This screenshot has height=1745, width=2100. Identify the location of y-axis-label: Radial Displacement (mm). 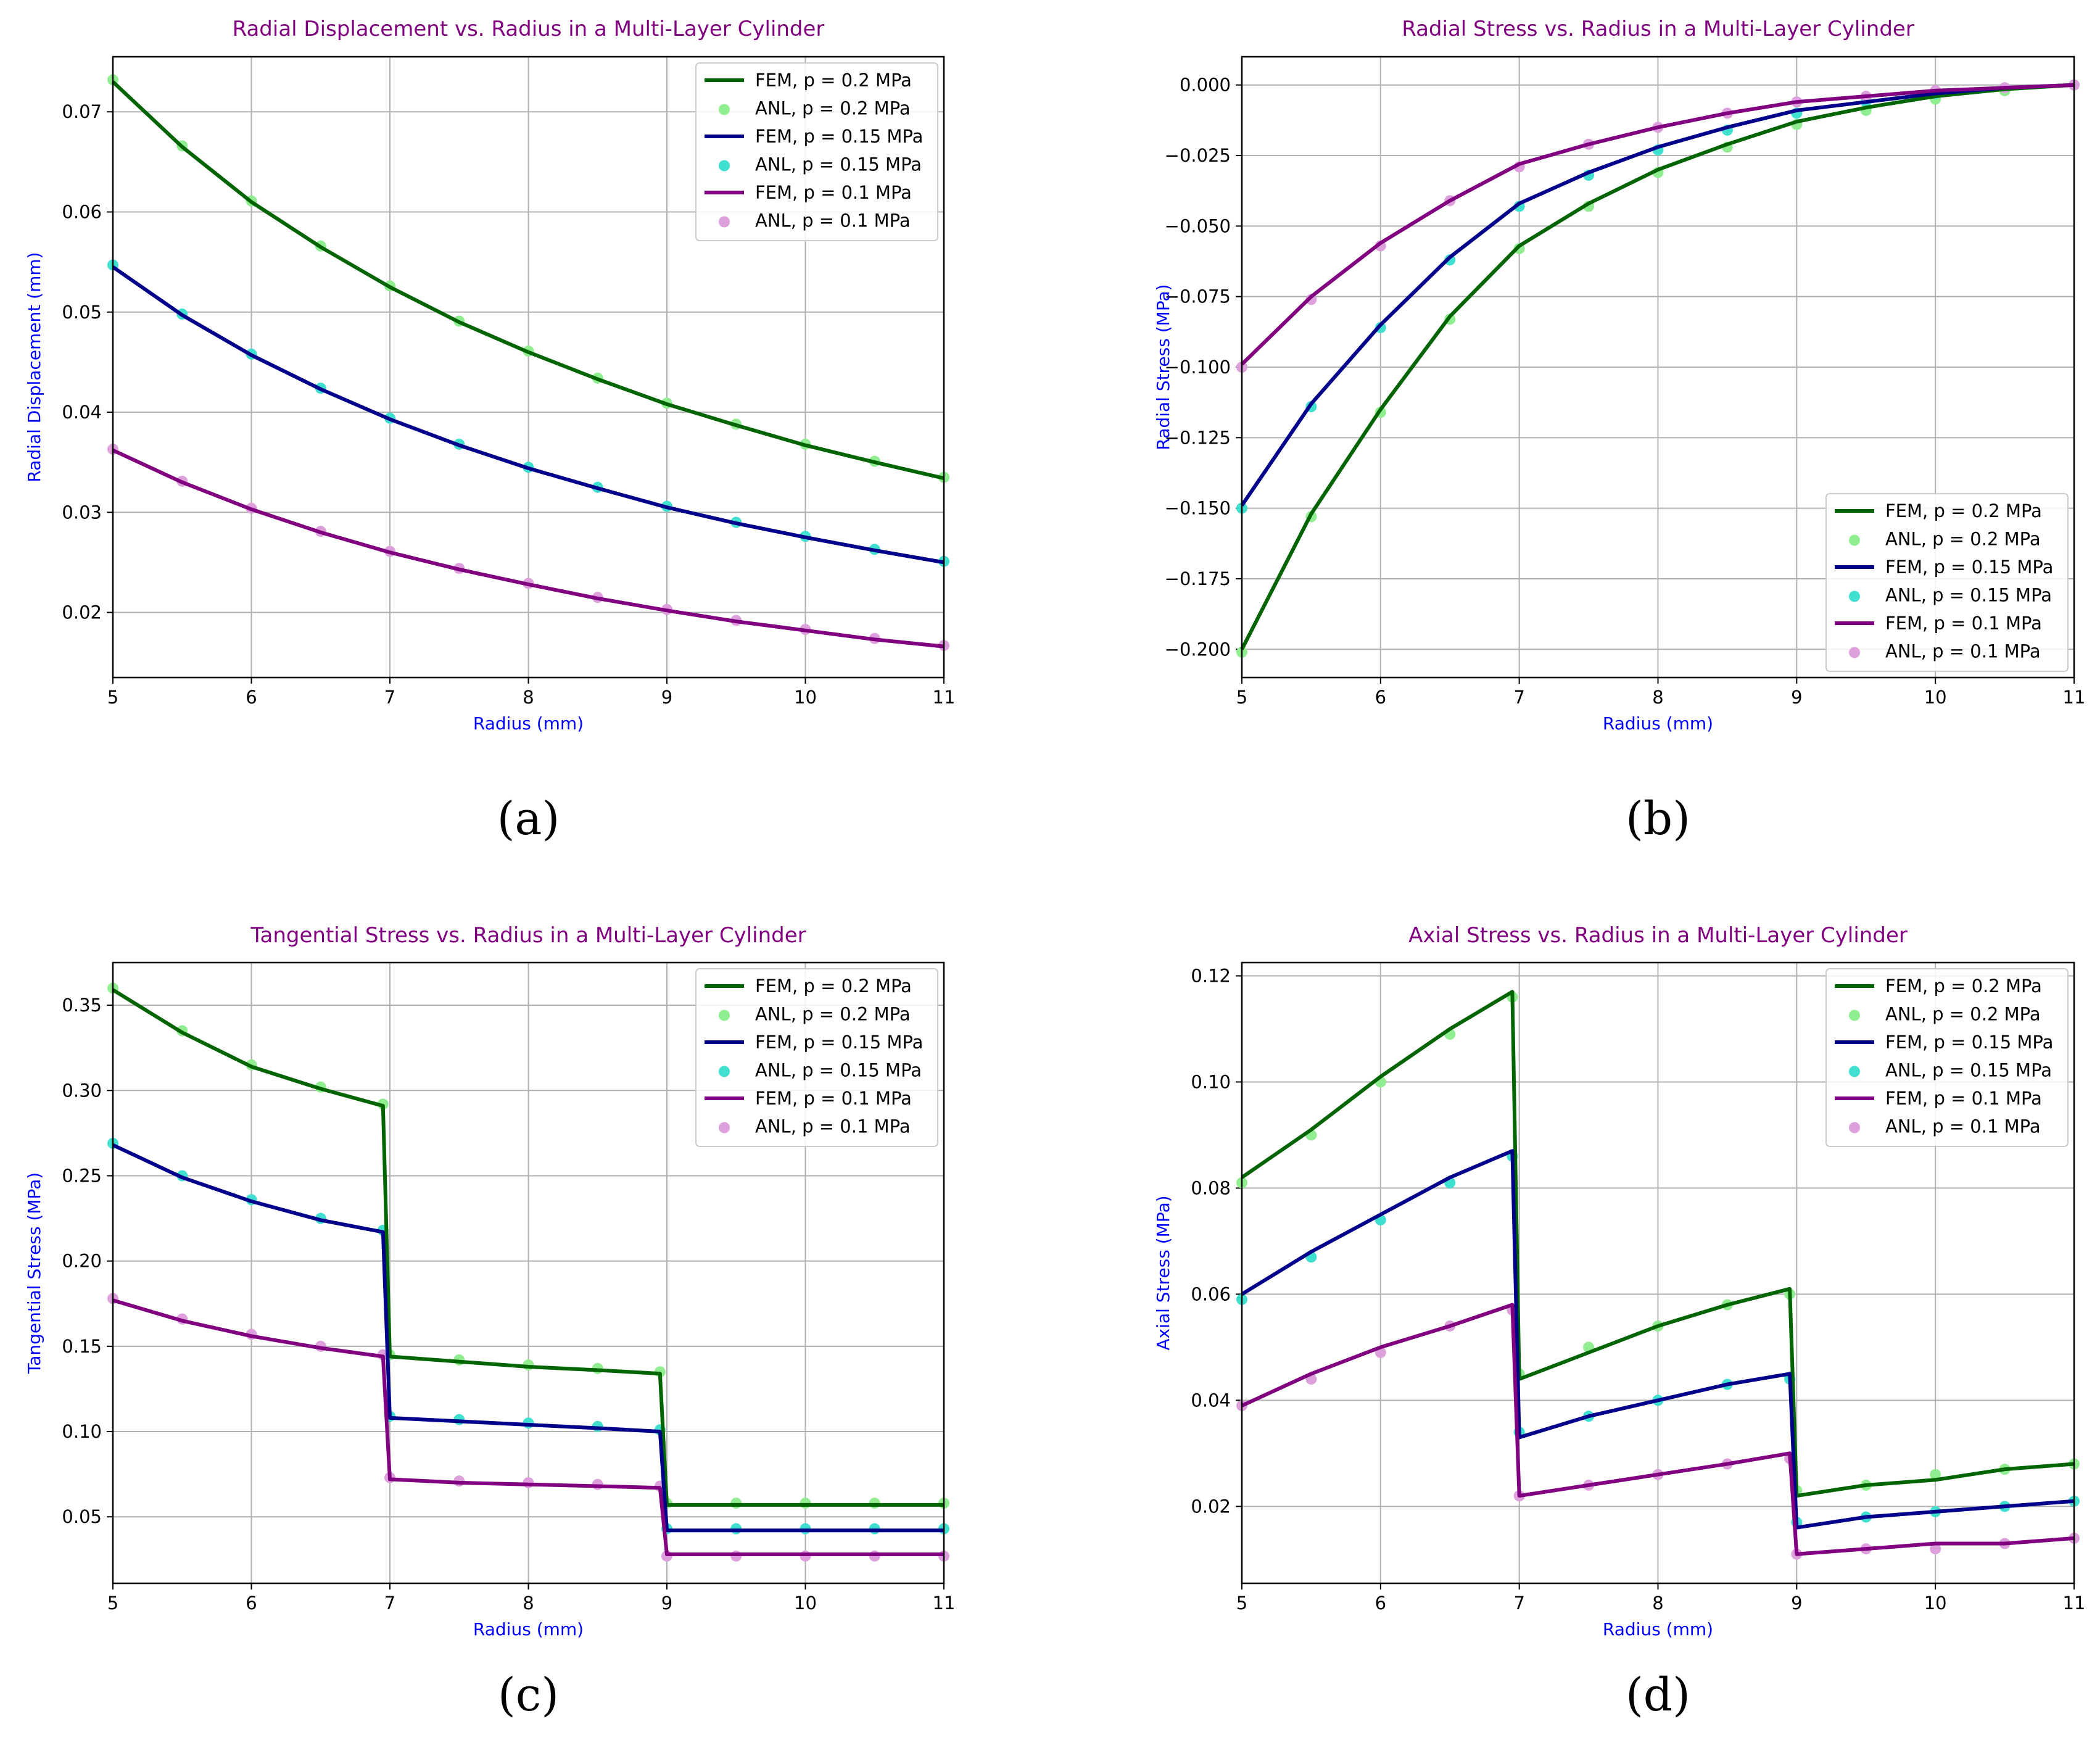
(34, 367).